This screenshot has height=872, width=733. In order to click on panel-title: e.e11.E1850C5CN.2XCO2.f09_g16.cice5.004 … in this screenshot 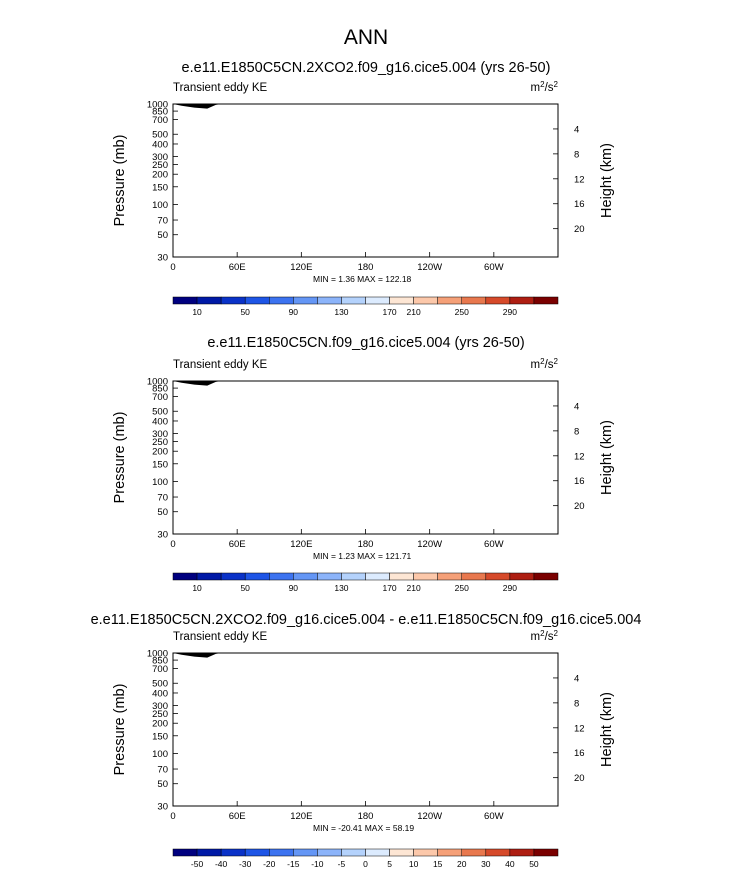, I will do `click(366, 68)`.